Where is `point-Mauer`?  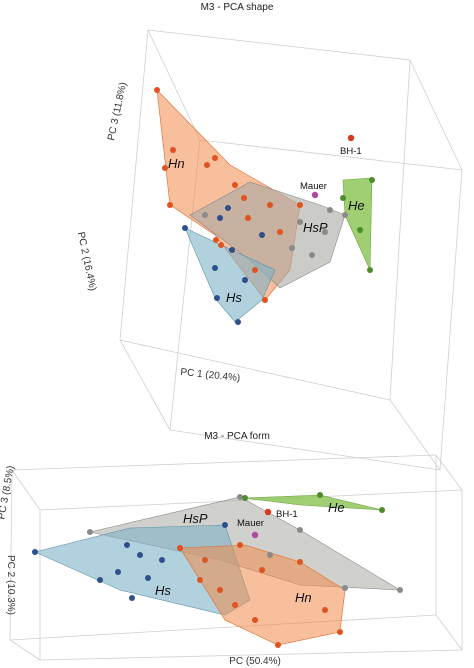
point-Mauer is located at coordinates (255, 535).